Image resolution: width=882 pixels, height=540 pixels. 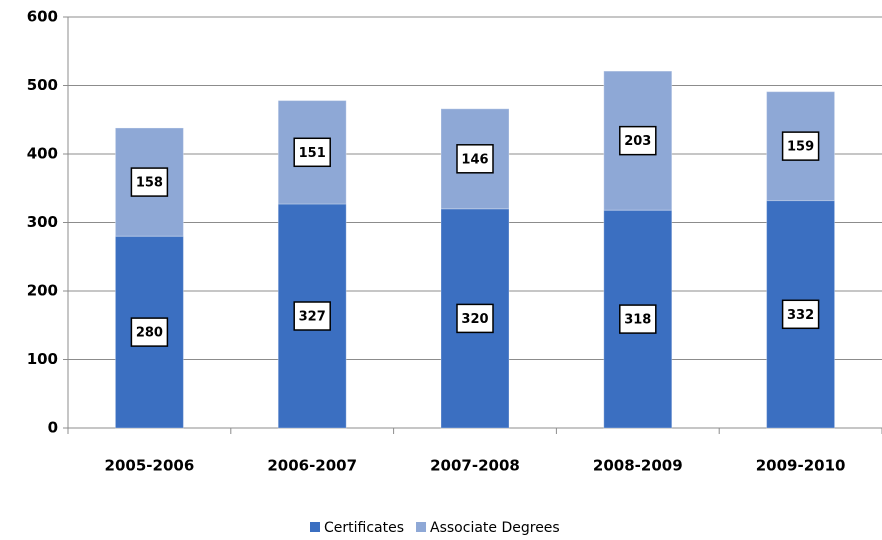 I want to click on y-tick-label: 400, so click(x=42, y=154).